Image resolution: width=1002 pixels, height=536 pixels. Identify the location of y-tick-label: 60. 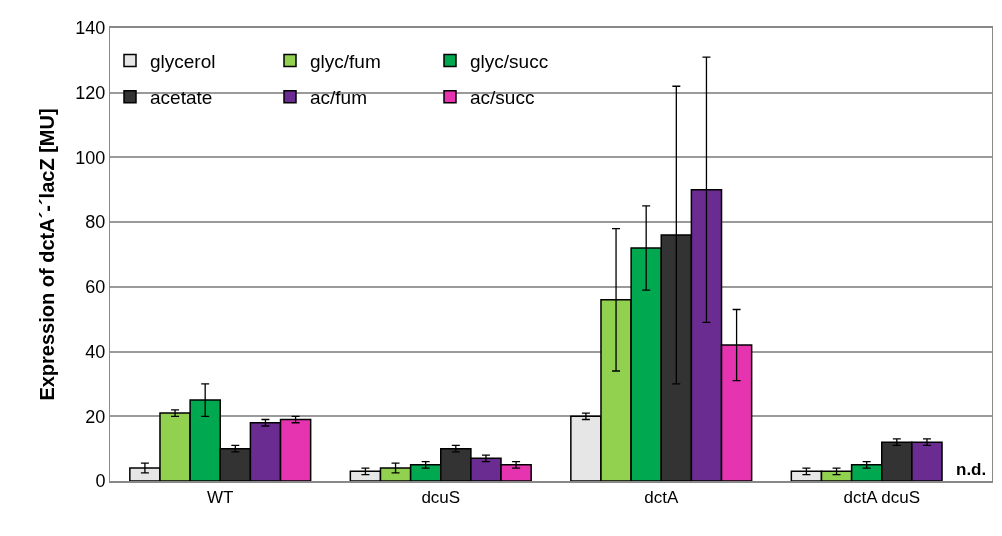
(95, 287).